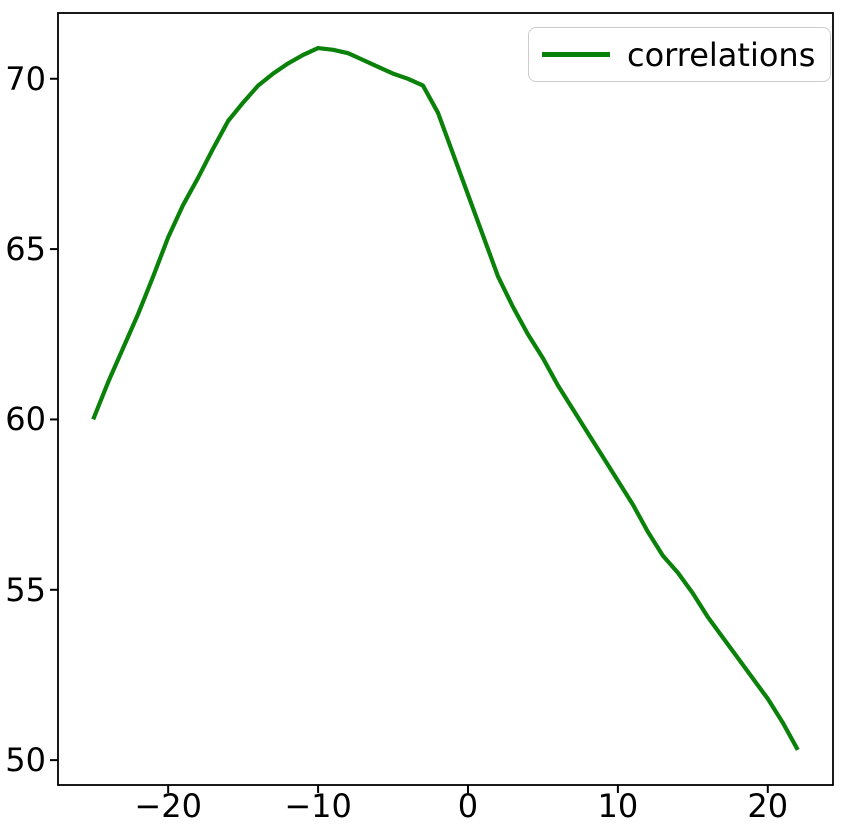  Describe the element at coordinates (618, 806) in the screenshot. I see `x-tick-label: 10` at that location.